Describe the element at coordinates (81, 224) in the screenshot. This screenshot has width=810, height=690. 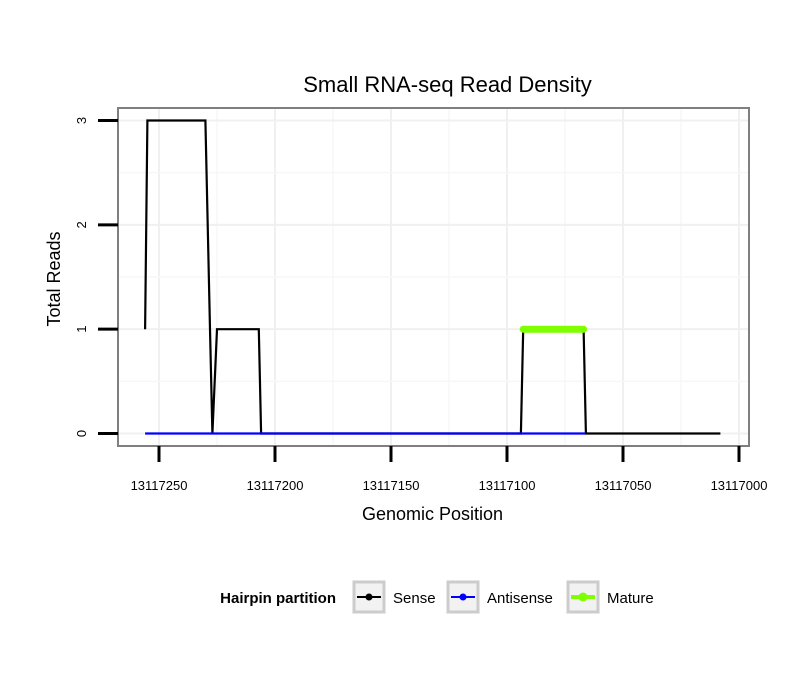
I see `y-tick-label: 2` at that location.